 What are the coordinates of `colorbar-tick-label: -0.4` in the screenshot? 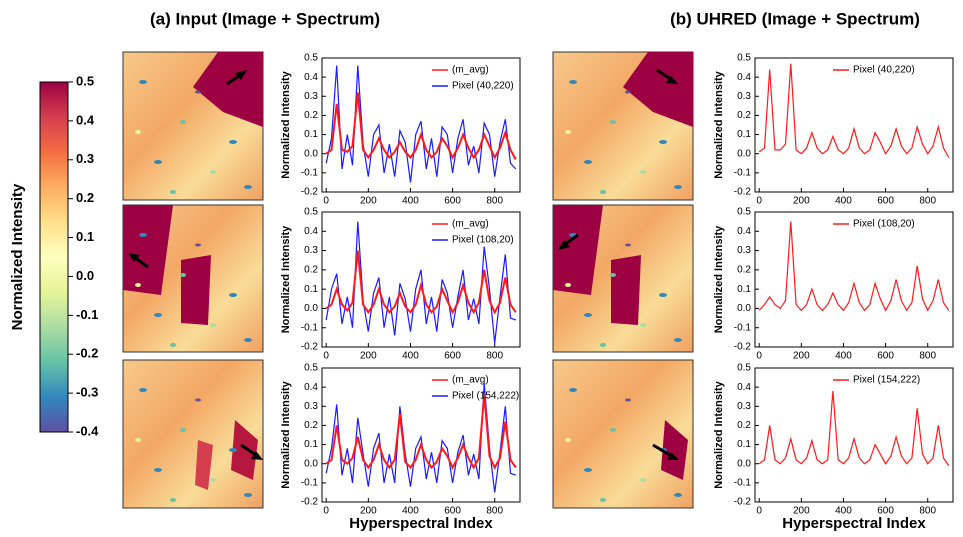 It's located at (87, 430).